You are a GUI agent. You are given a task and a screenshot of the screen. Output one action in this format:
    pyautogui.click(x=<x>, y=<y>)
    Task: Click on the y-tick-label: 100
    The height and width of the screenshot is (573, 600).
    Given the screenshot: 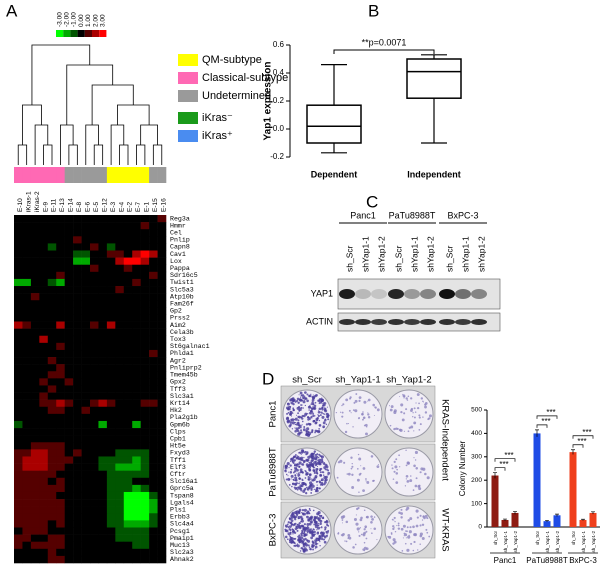 What is the action you would take?
    pyautogui.click(x=476, y=503)
    